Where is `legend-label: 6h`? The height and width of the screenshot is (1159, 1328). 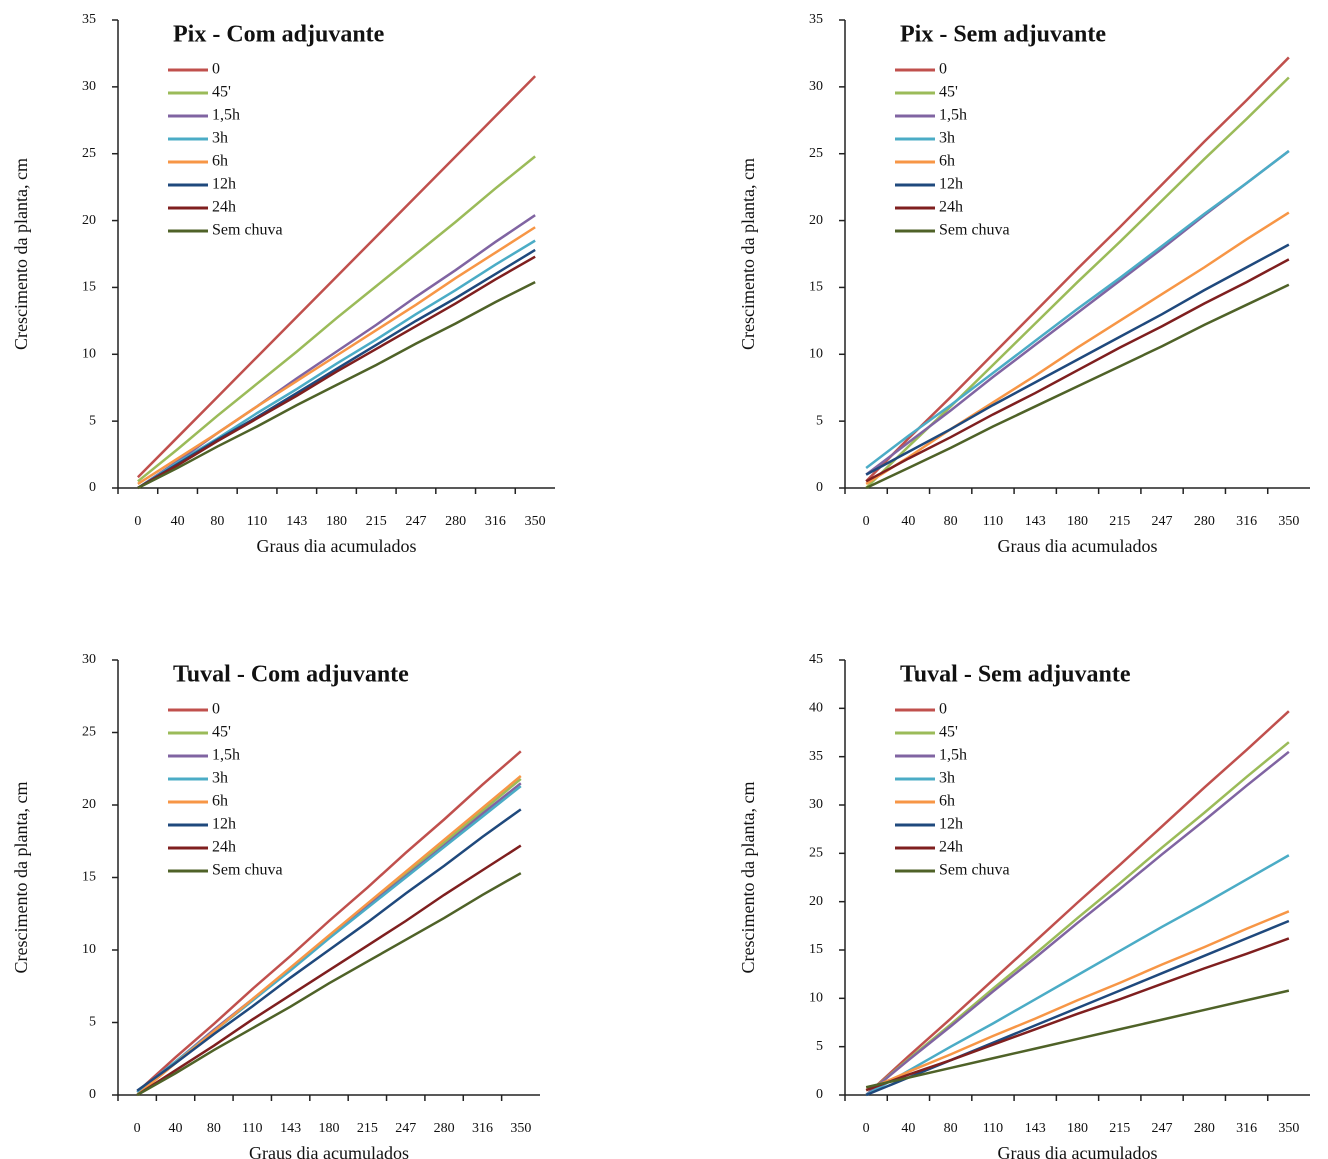
legend-label: 6h is located at coordinates (947, 801).